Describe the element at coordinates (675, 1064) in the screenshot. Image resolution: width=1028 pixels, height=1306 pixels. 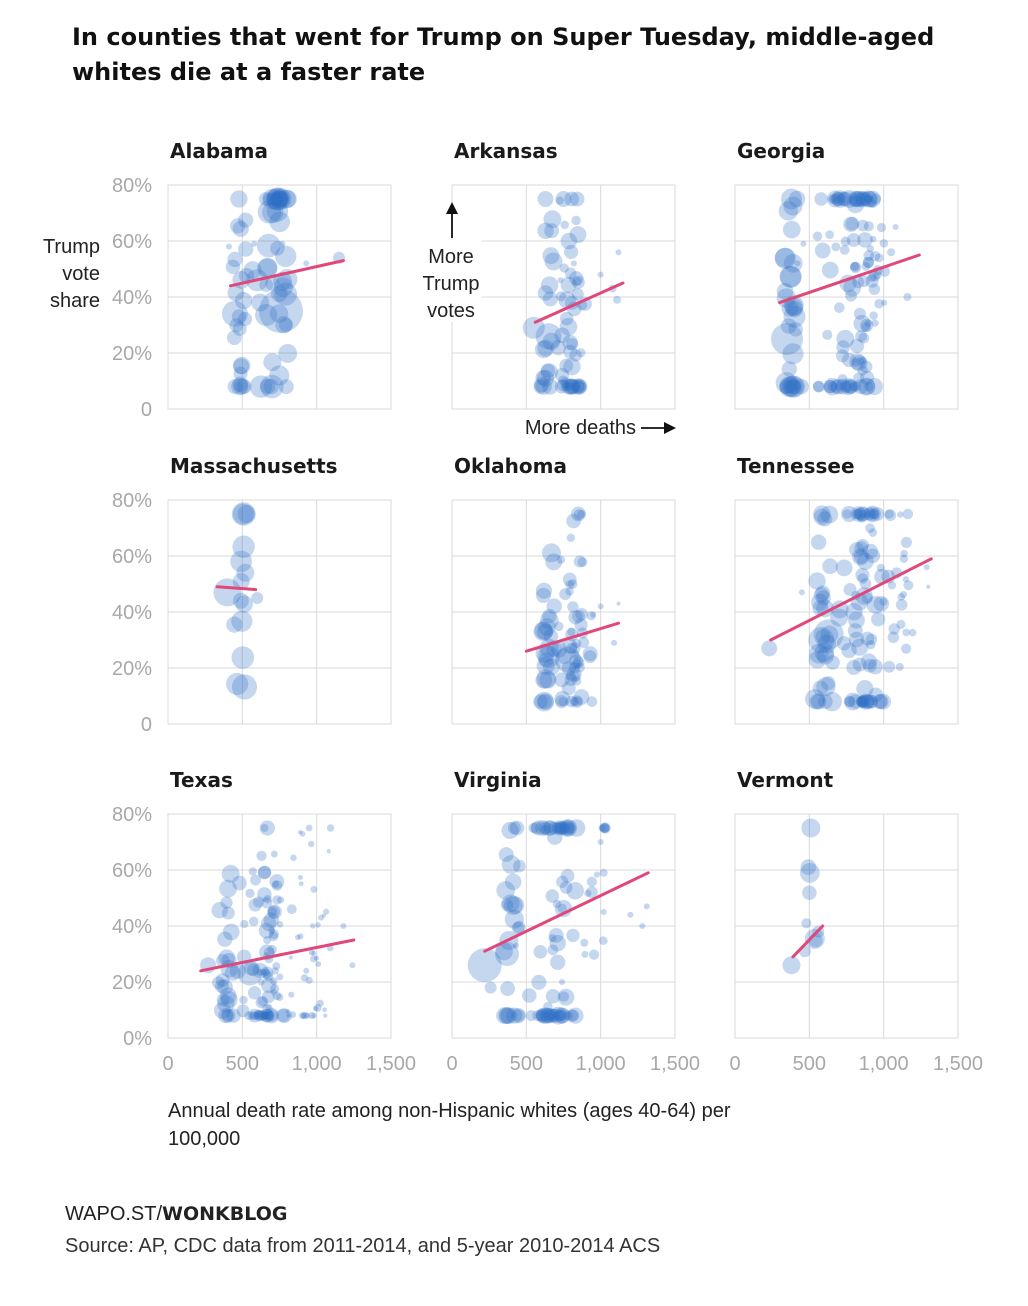
I see `x-tick-label: 1,500` at that location.